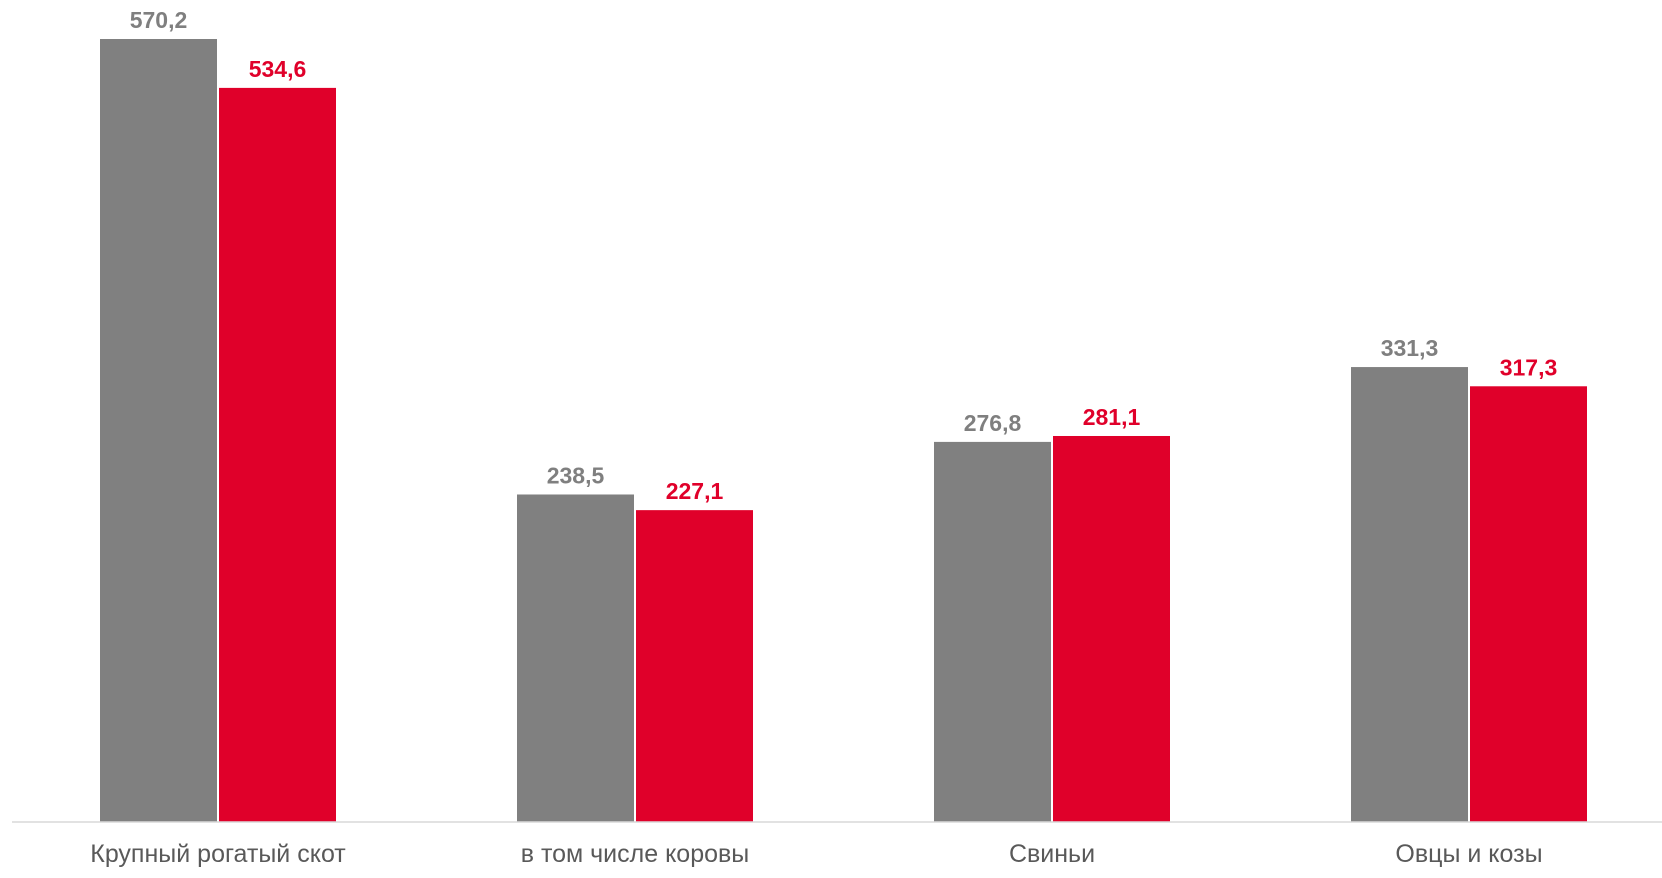 Image resolution: width=1662 pixels, height=878 pixels. Describe the element at coordinates (1052, 854) in the screenshot. I see `category-label-3: Свиньи` at that location.